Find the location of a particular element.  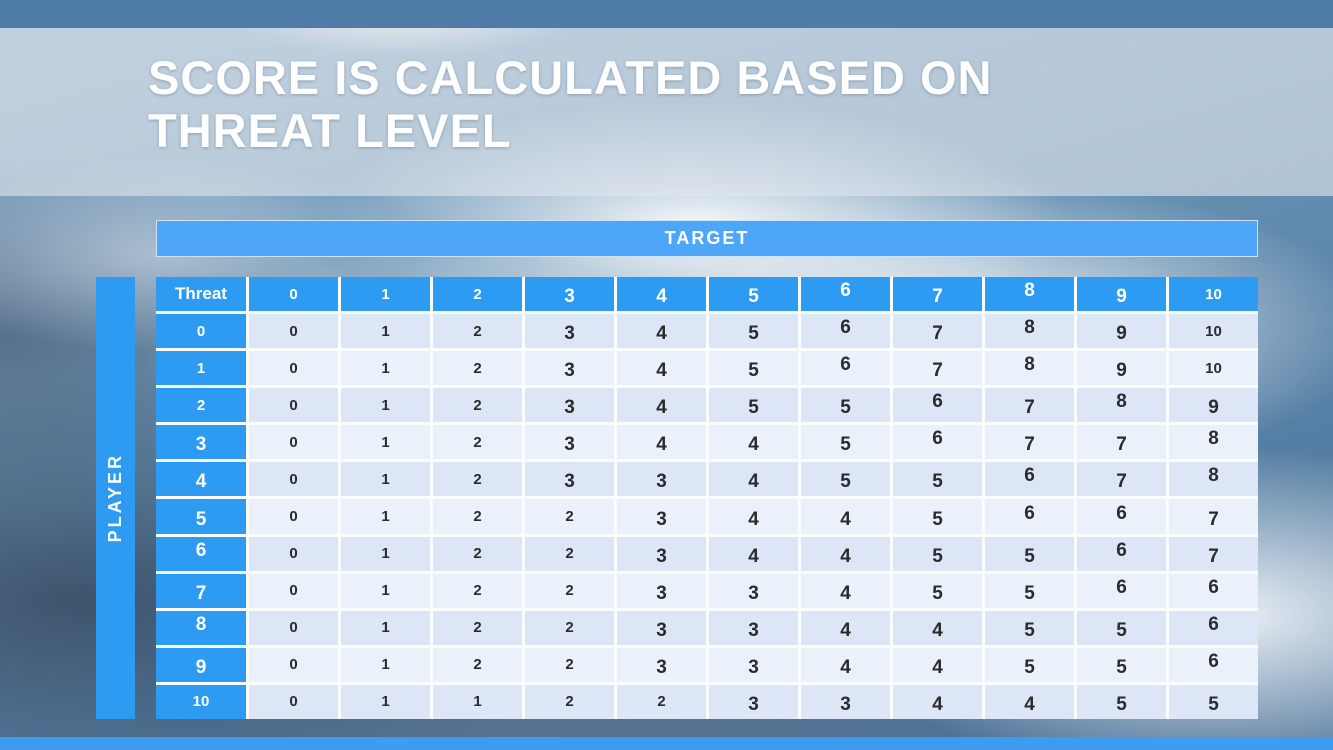

target-column-header: 7 is located at coordinates (937, 294).